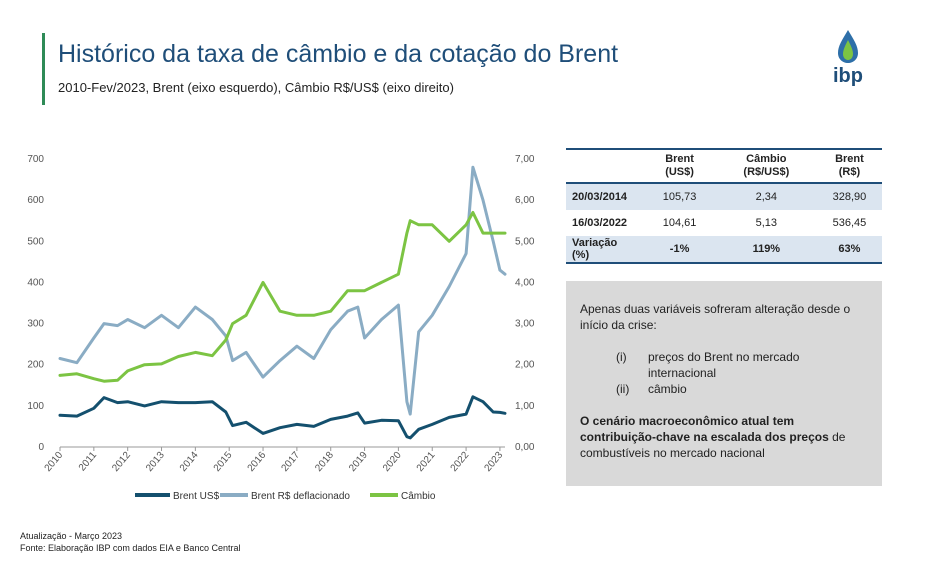 The image size is (936, 562). I want to click on y-left-axis: 0 100 200 300 400 500 600 700, so click(35, 303).